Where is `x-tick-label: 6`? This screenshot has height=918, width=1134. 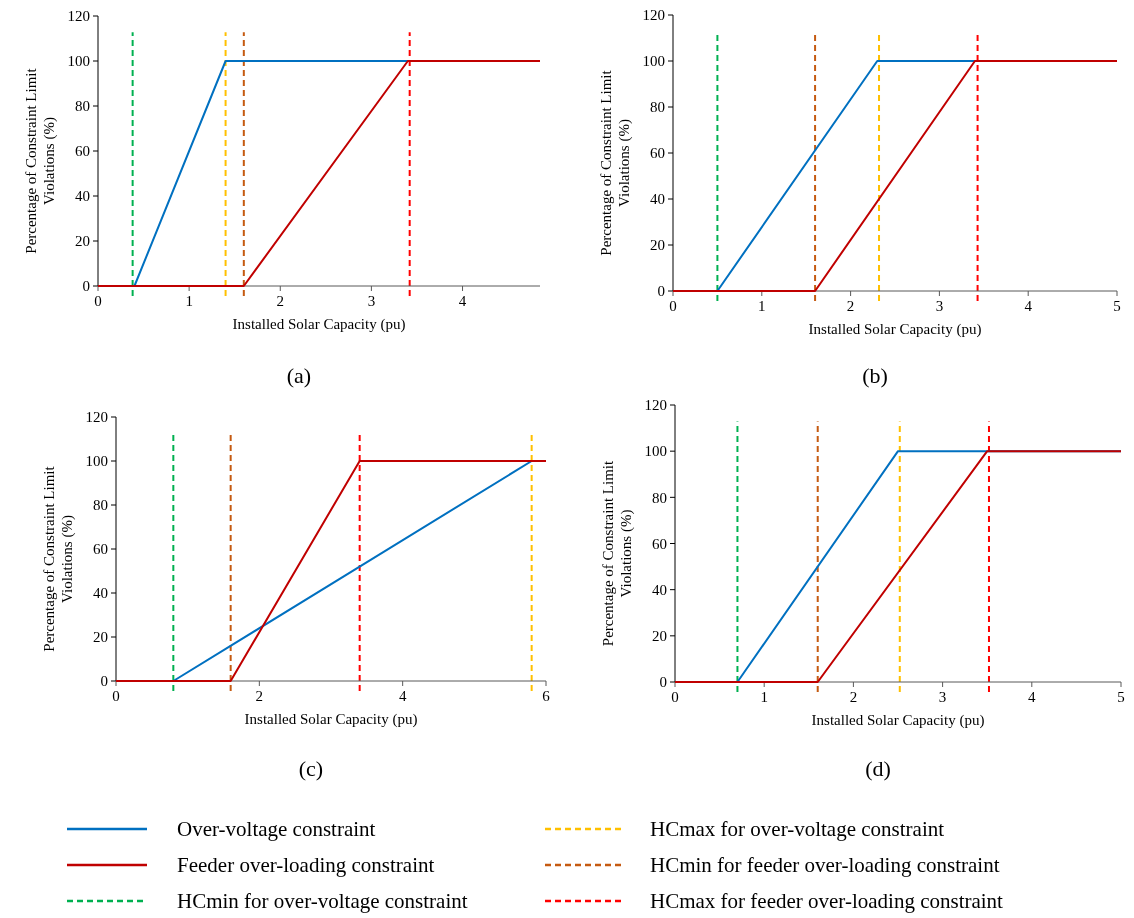 x-tick-label: 6 is located at coordinates (546, 696).